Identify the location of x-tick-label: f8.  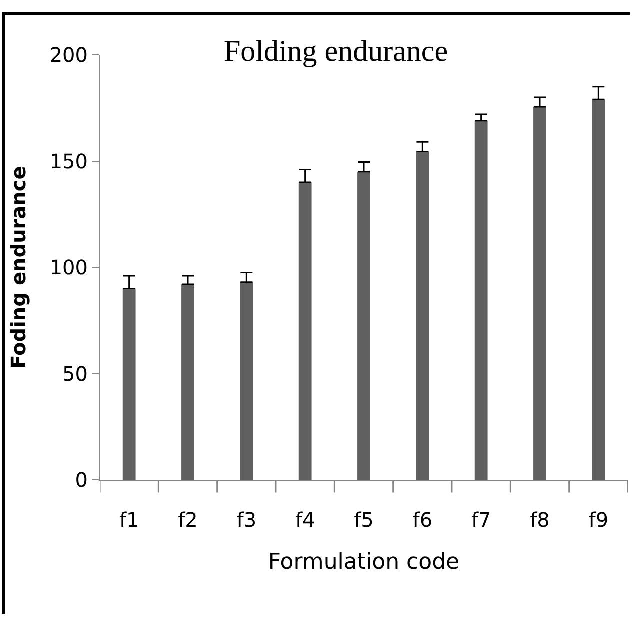
(540, 520).